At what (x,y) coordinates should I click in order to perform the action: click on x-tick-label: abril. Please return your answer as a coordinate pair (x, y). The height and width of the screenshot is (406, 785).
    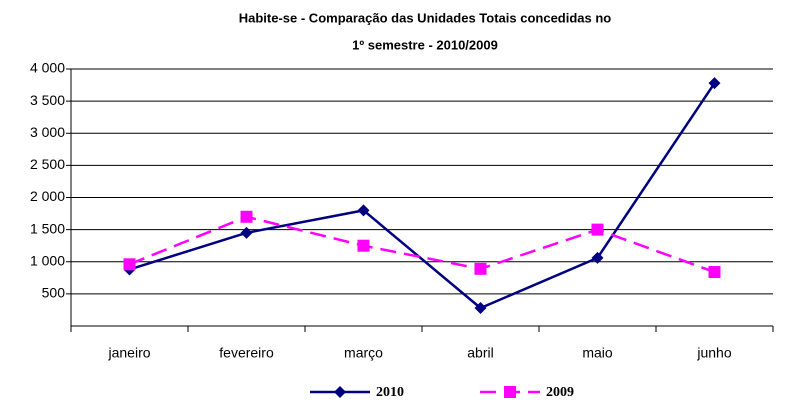
    Looking at the image, I should click on (480, 353).